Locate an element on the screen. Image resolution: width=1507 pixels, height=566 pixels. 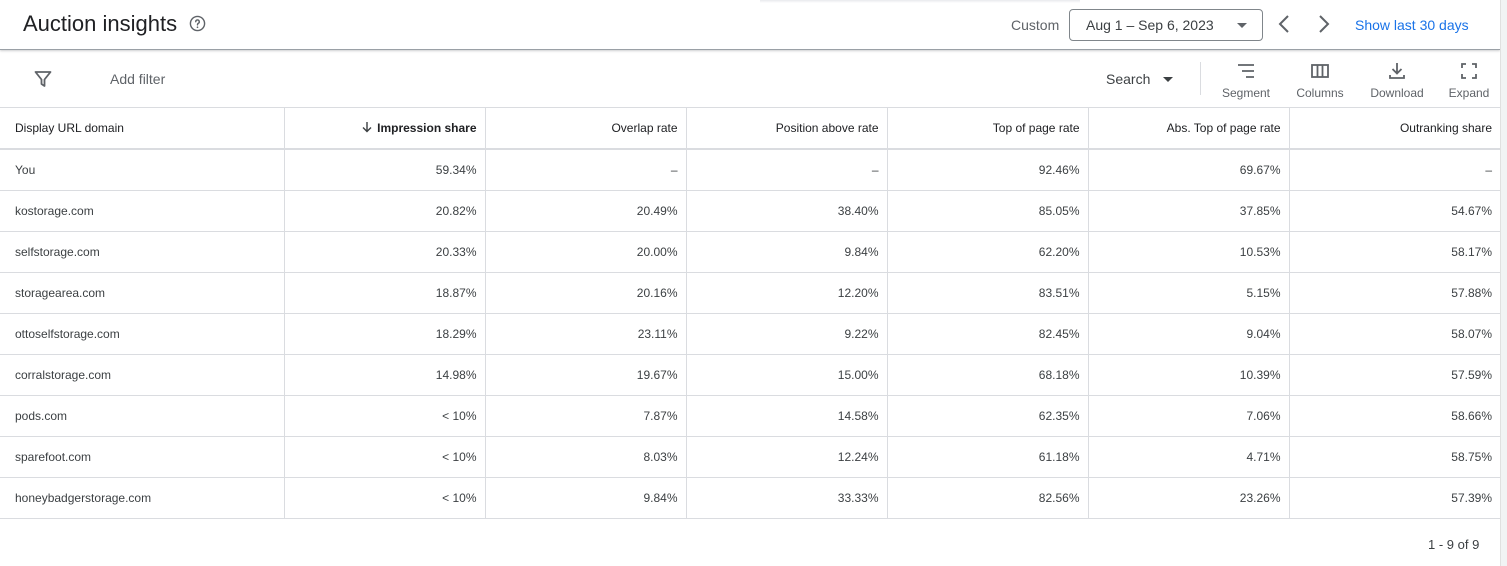
expand-button: Expand is located at coordinates (1469, 81).